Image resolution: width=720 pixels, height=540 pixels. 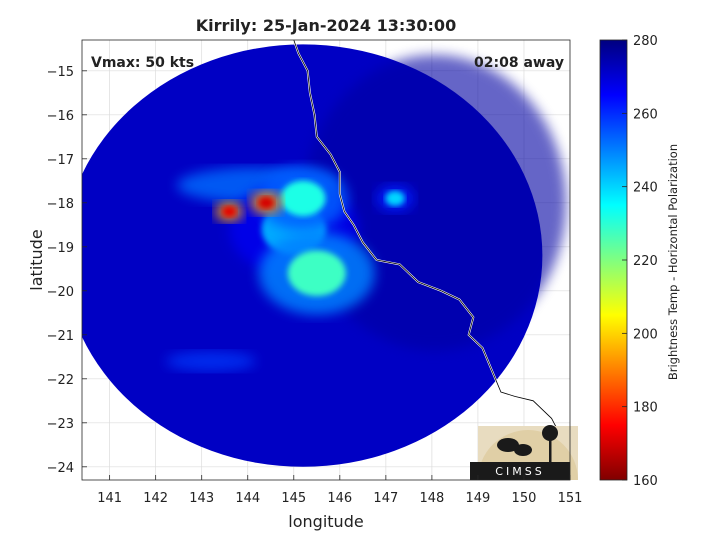 What do you see at coordinates (60, 116) in the screenshot?
I see `y-tick-label: −16` at bounding box center [60, 116].